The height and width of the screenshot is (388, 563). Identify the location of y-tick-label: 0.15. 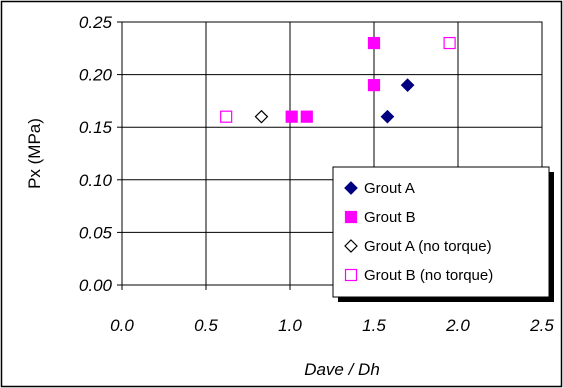
(96, 127).